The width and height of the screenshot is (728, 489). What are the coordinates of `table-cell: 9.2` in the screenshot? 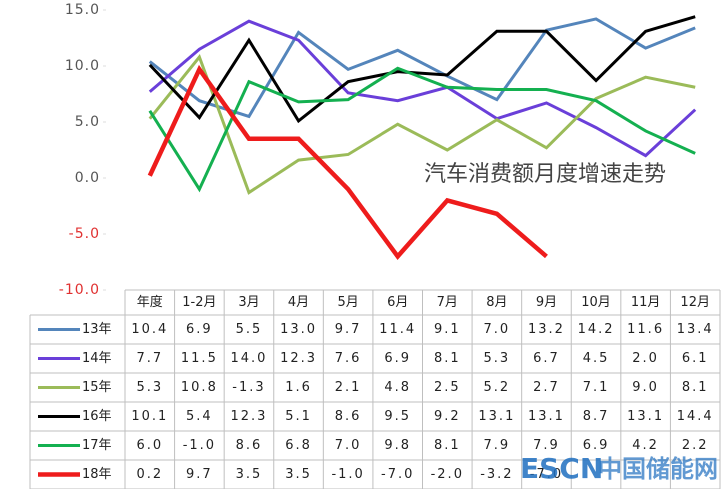 It's located at (447, 416).